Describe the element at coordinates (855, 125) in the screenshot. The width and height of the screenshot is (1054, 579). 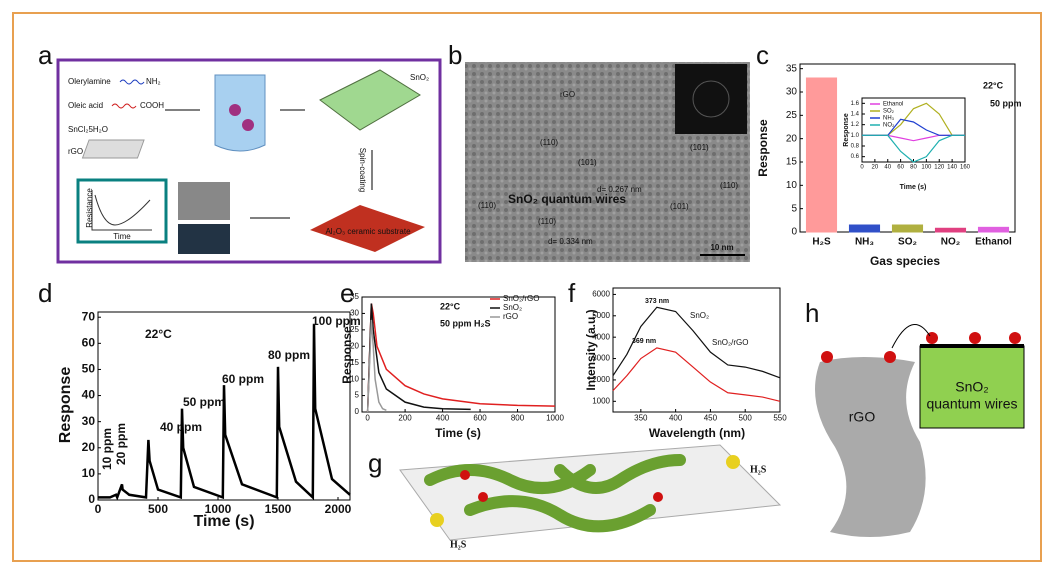
I see `y-tick-label: 1.2` at that location.